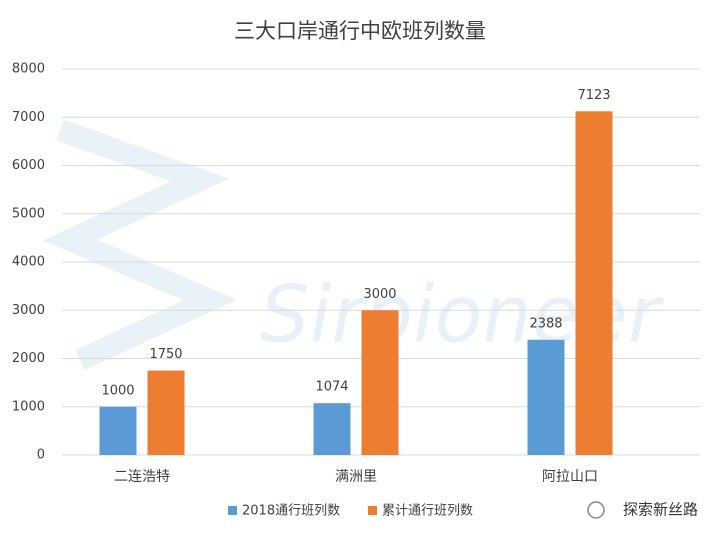 The height and width of the screenshot is (540, 720). Describe the element at coordinates (28, 406) in the screenshot. I see `y-tick-label: 1000` at that location.